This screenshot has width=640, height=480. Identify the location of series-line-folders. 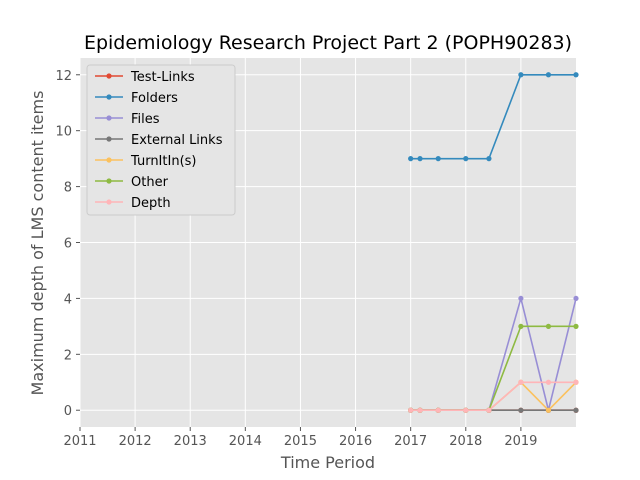
(493, 116).